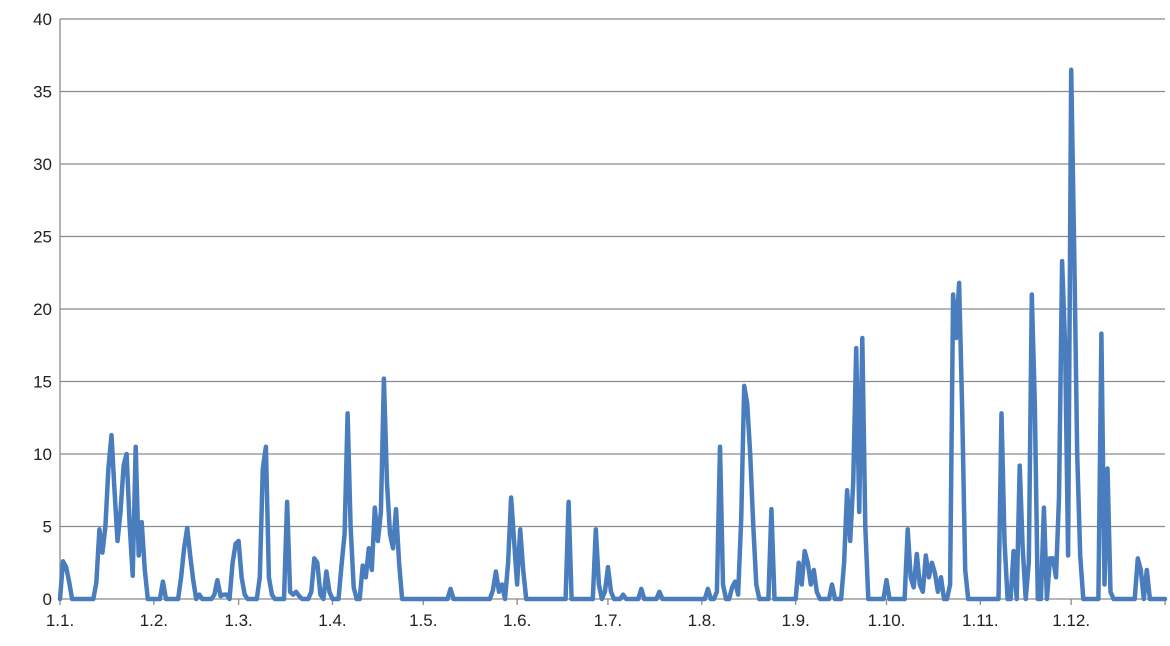 Image resolution: width=1170 pixels, height=646 pixels. I want to click on x-tick-label: 1.5., so click(423, 620).